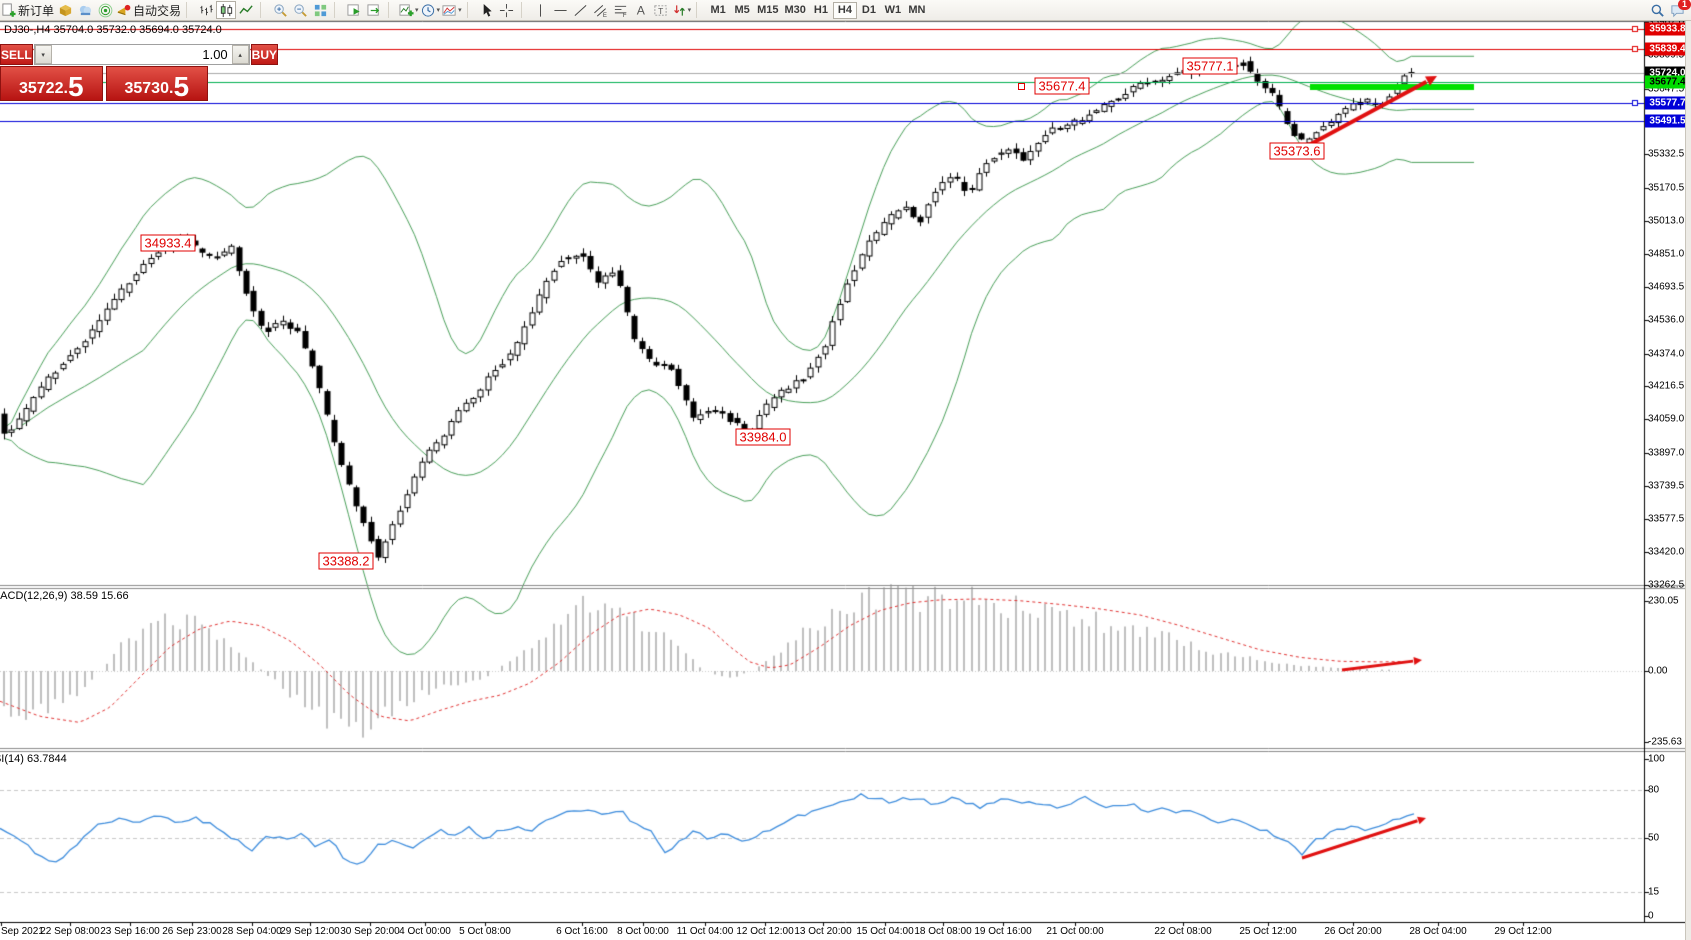 This screenshot has height=940, width=1691. Describe the element at coordinates (310, 931) in the screenshot. I see `time-axis-label: 29 Sep 12:00` at that location.